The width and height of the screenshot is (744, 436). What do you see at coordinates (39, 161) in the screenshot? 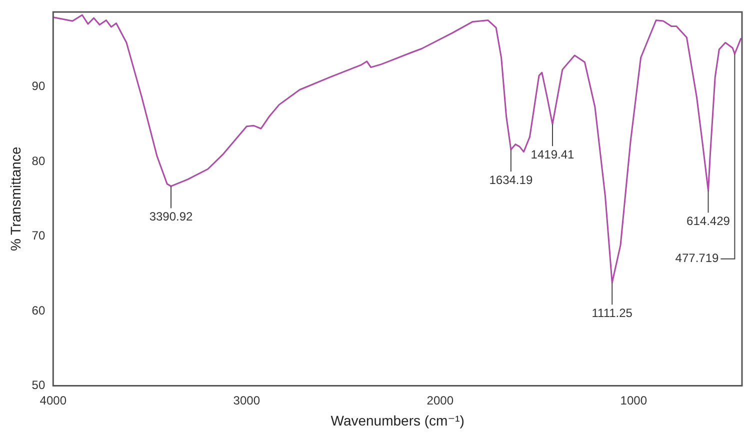
I see `y-tick-label: 80` at bounding box center [39, 161].